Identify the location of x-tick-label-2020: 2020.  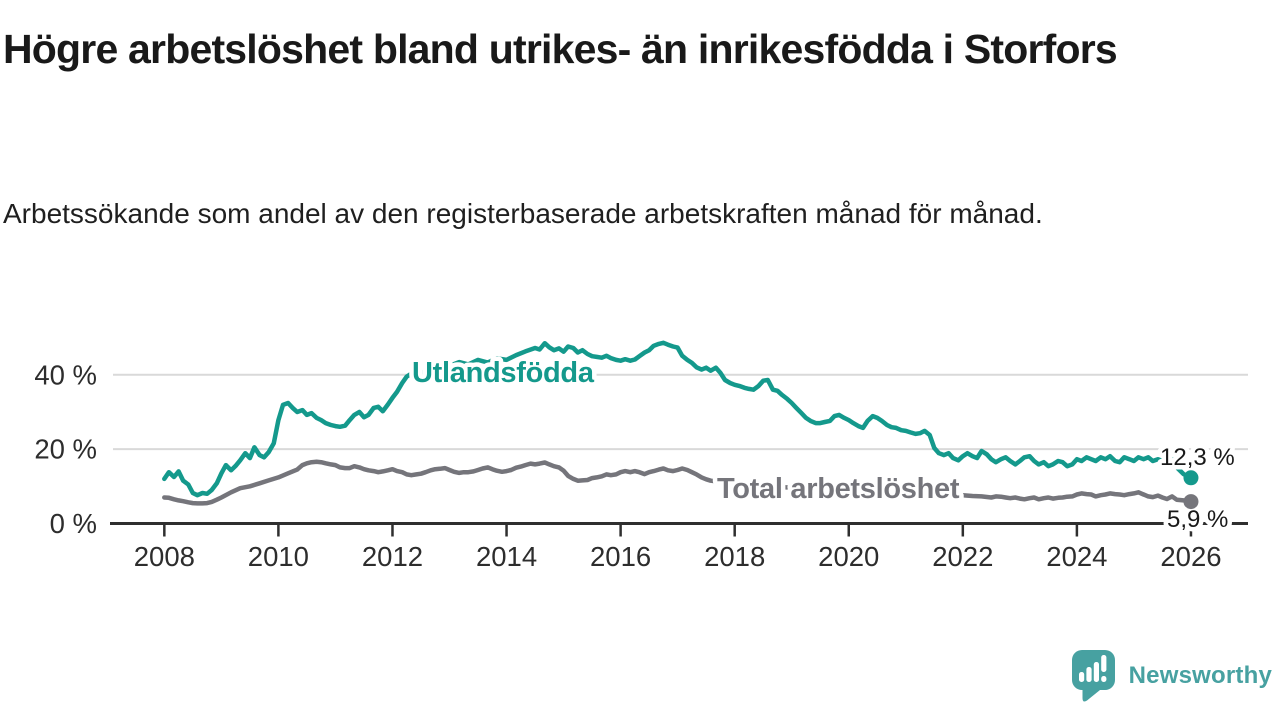
(848, 556).